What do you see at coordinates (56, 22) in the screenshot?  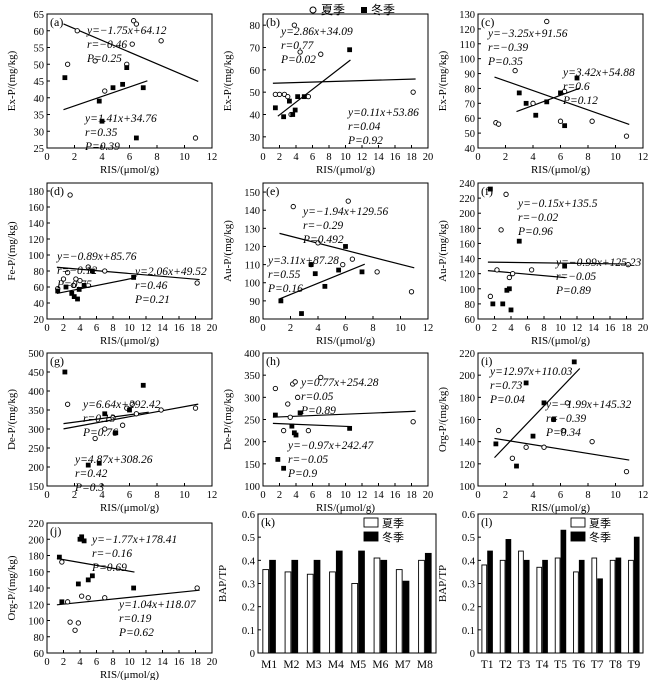 I see `panel-label: (a)` at bounding box center [56, 22].